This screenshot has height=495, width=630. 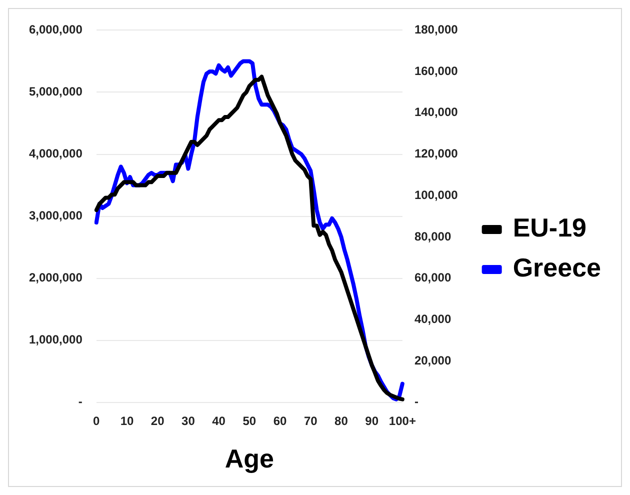 I want to click on y2-tick-label: 120,000, so click(x=436, y=153).